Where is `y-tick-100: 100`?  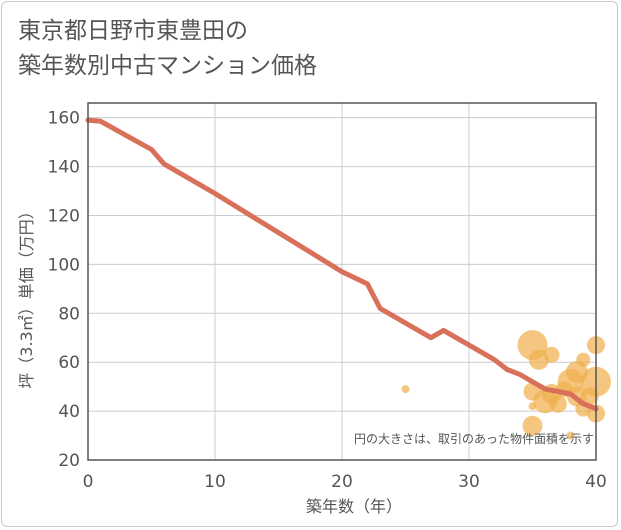
y-tick-100: 100 is located at coordinates (64, 265).